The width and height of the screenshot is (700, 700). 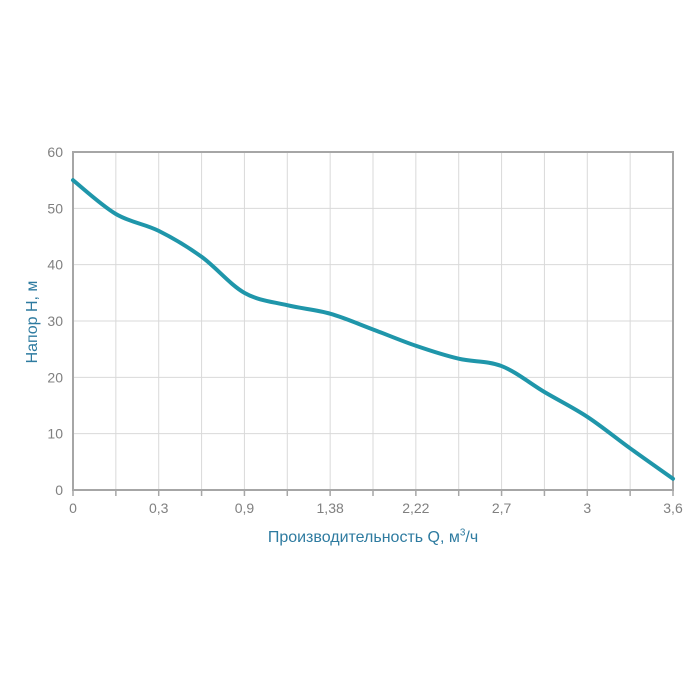 I want to click on x-tick-label: 0, so click(x=73, y=508).